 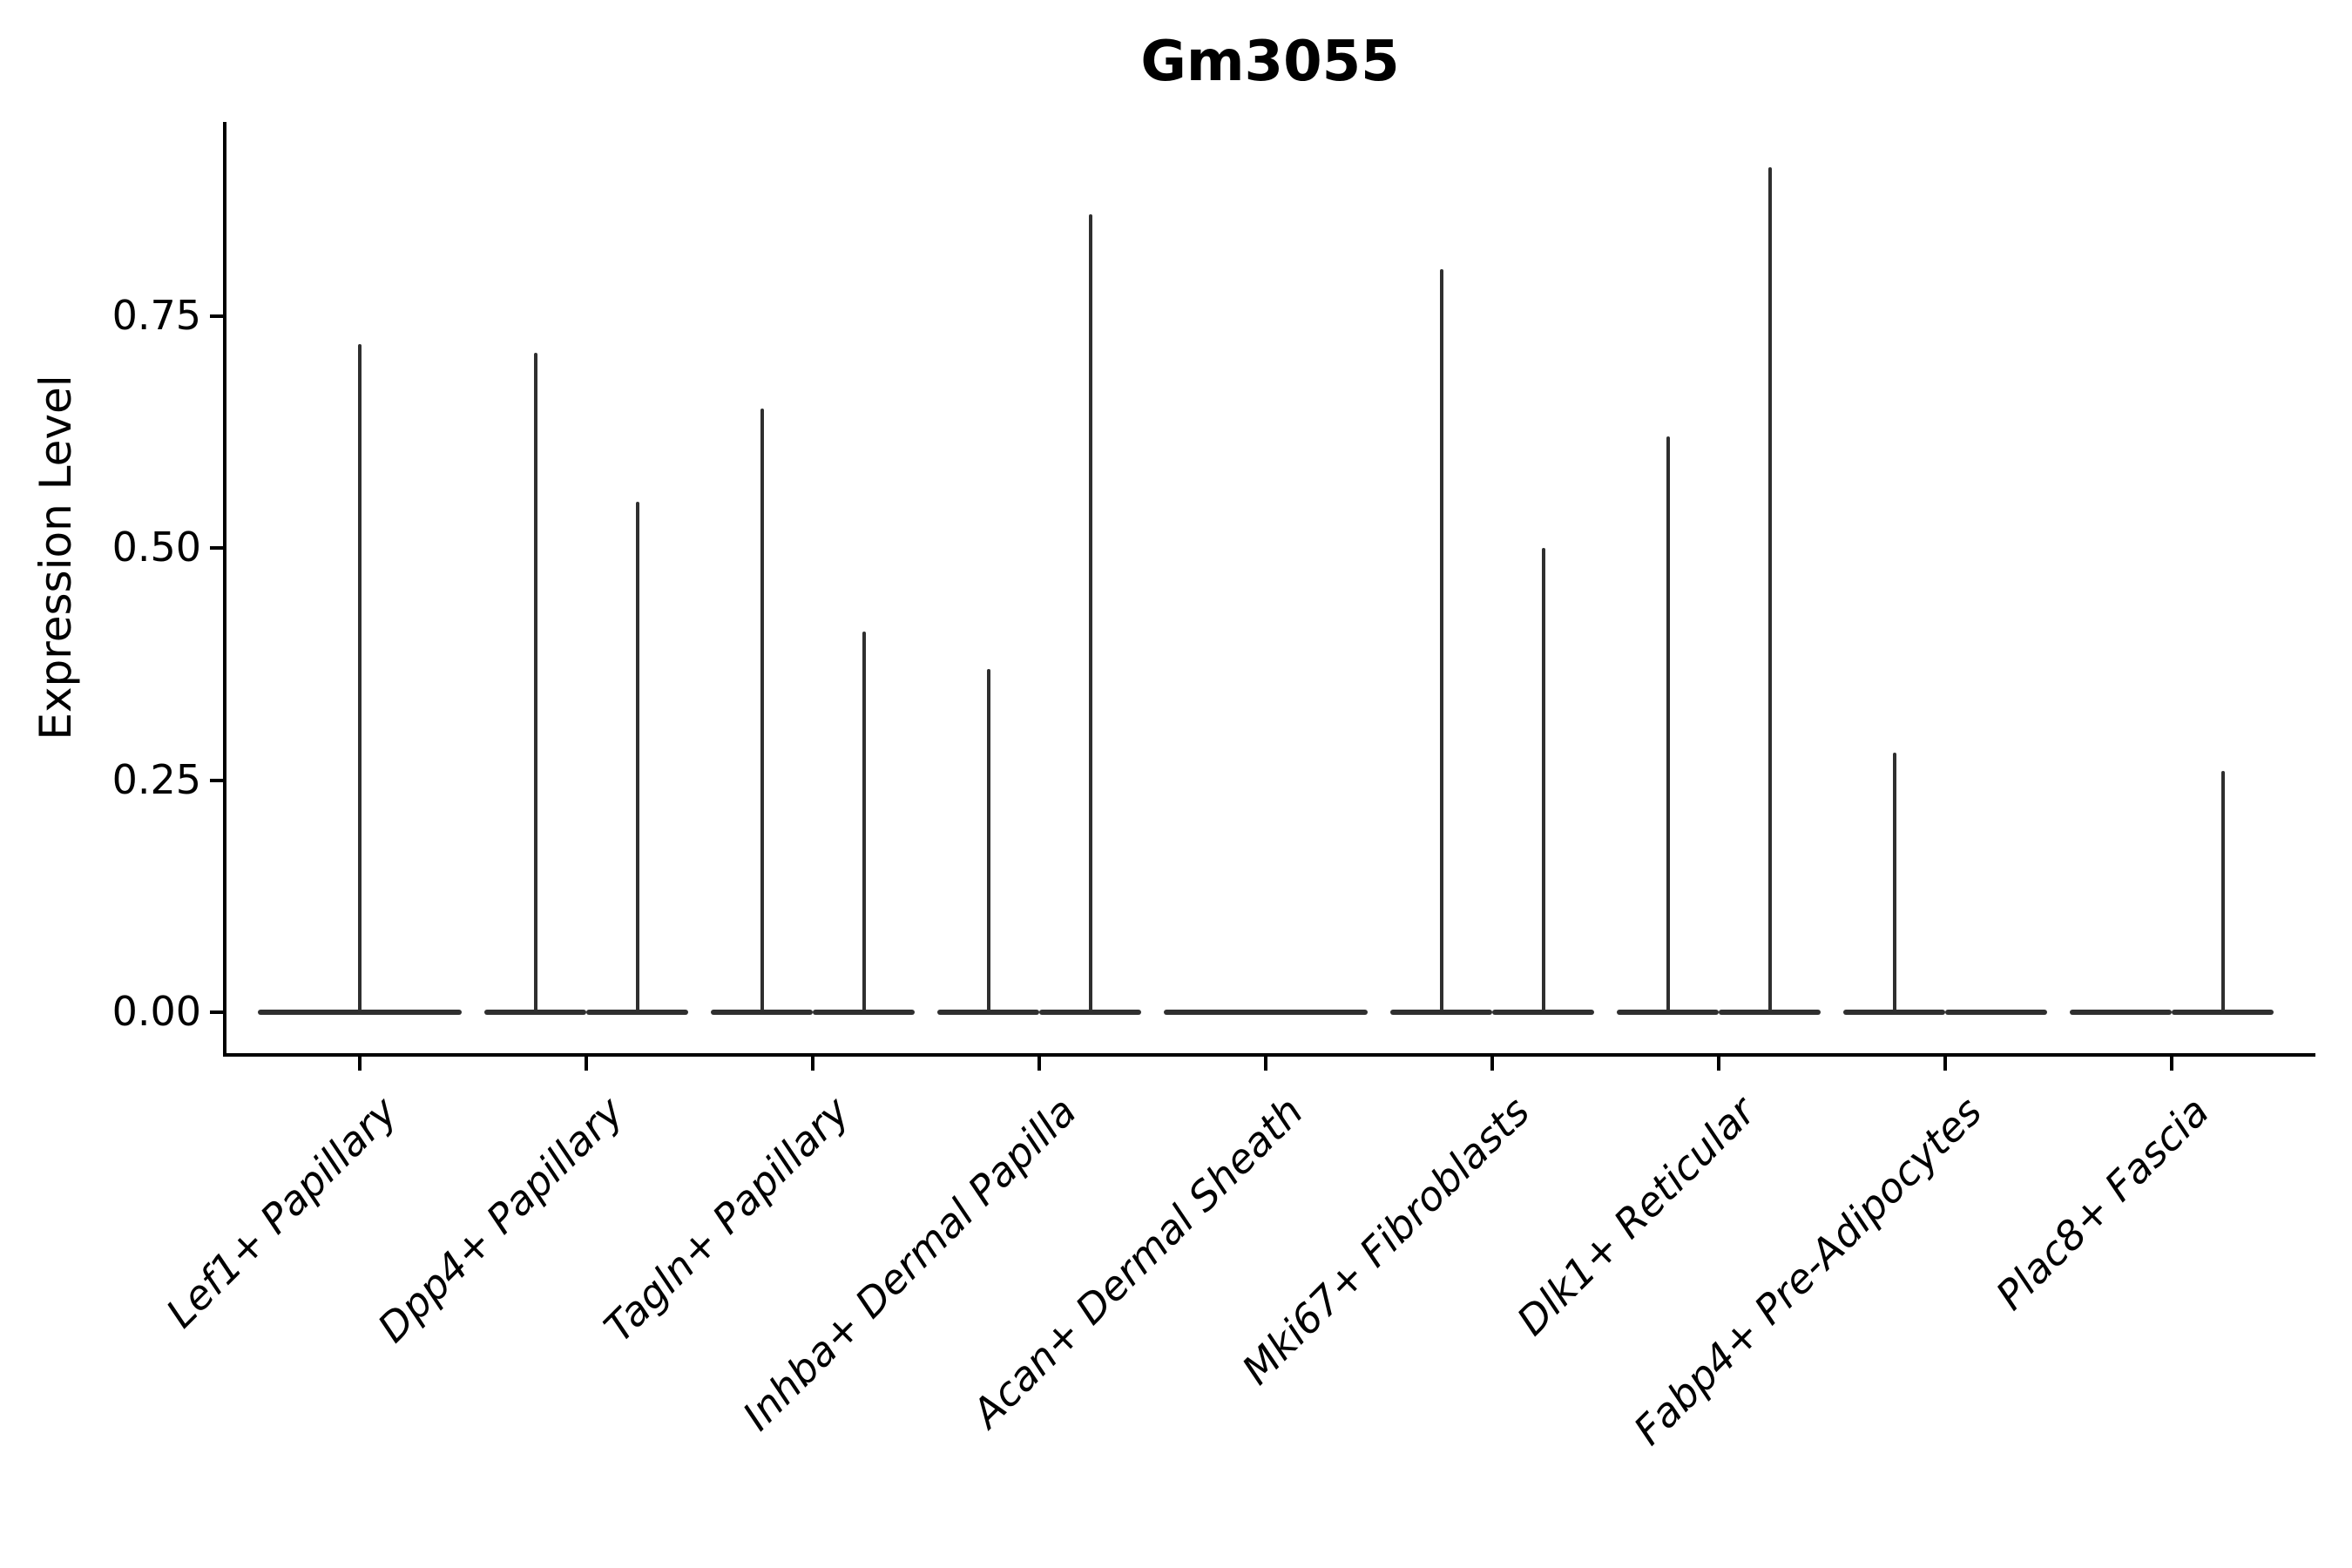 I want to click on y-axis-line, so click(x=225, y=589).